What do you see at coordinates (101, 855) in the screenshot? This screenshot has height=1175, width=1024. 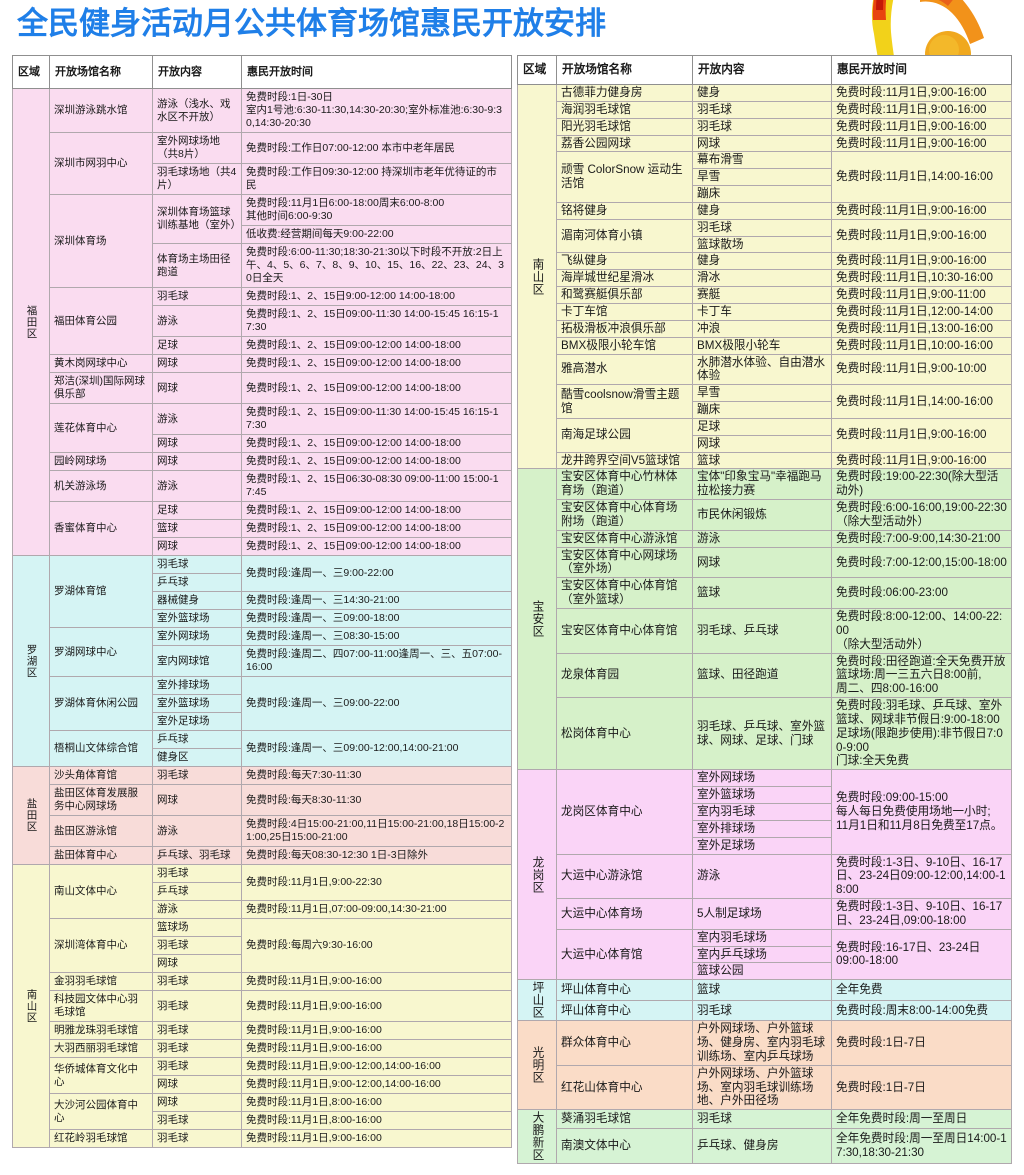 I see `venue-name-cell: 盐田体育中心` at bounding box center [101, 855].